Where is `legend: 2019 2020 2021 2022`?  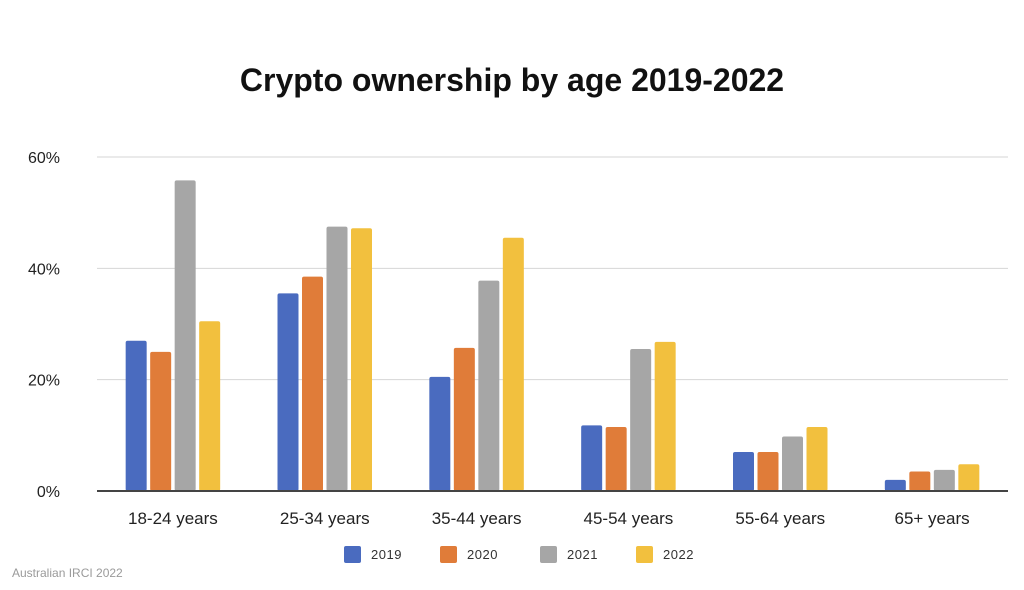
legend: 2019 2020 2021 2022 is located at coordinates (519, 554).